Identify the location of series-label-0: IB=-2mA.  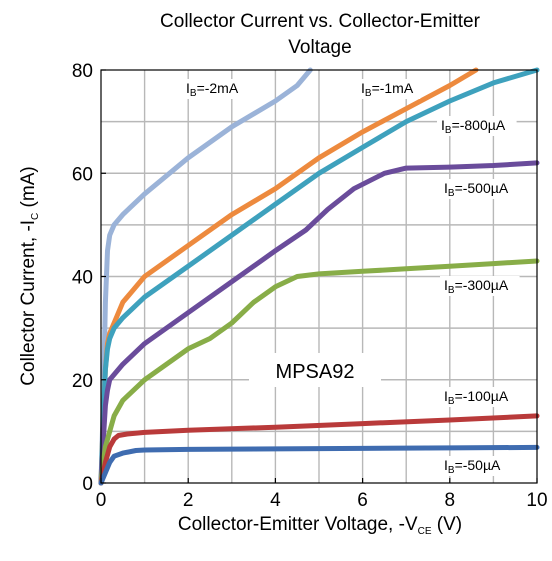
(212, 89).